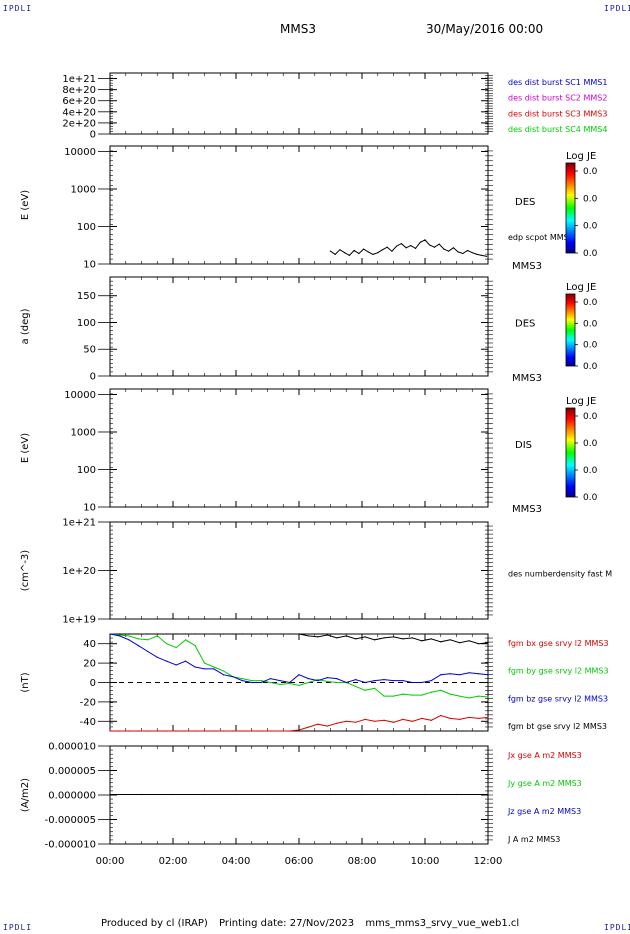 The image size is (630, 934). What do you see at coordinates (93, 135) in the screenshot?
I see `y-tick-label-burst: 0` at bounding box center [93, 135].